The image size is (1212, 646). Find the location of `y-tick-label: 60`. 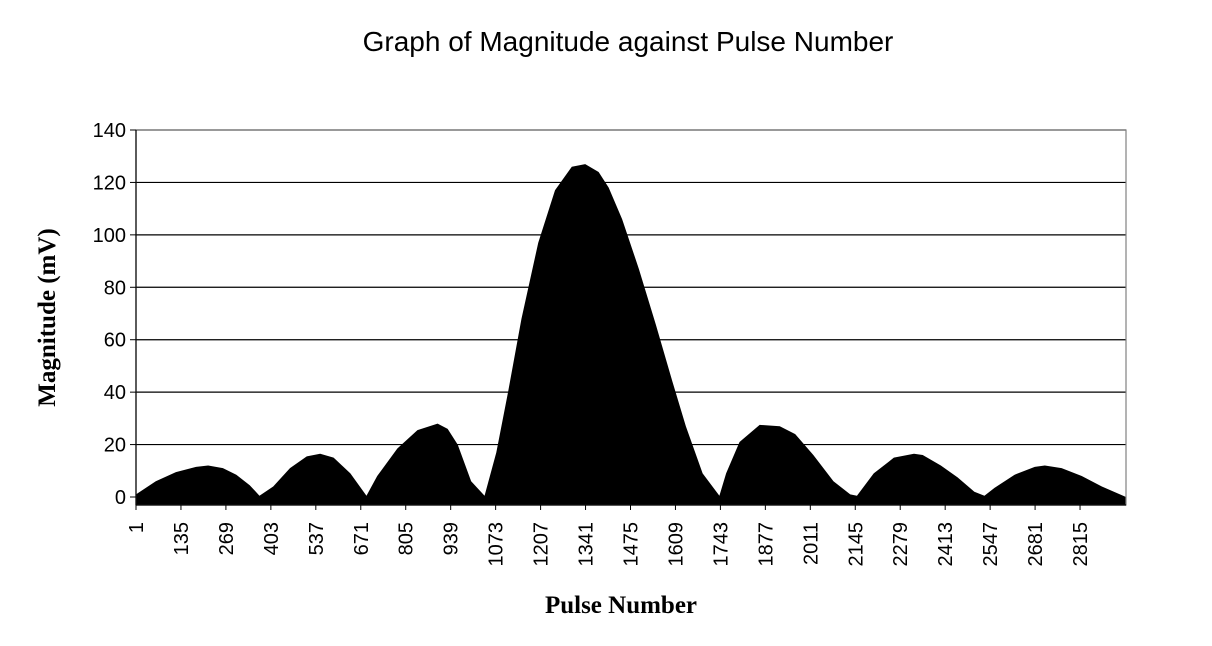

y-tick-label: 60 is located at coordinates (115, 341).